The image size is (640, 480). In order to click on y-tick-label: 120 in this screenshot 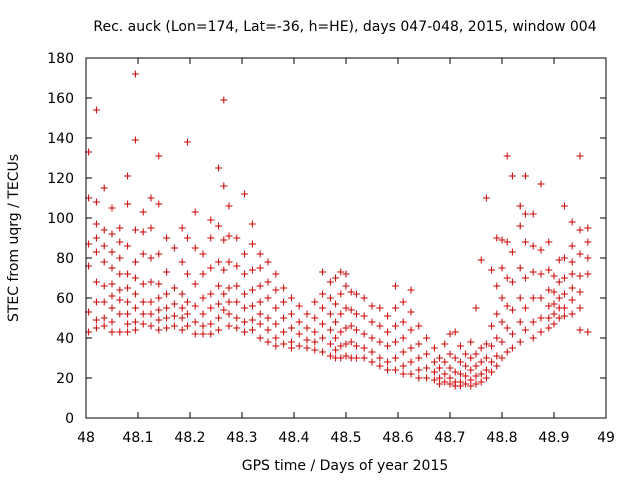, I will do `click(60, 179)`.